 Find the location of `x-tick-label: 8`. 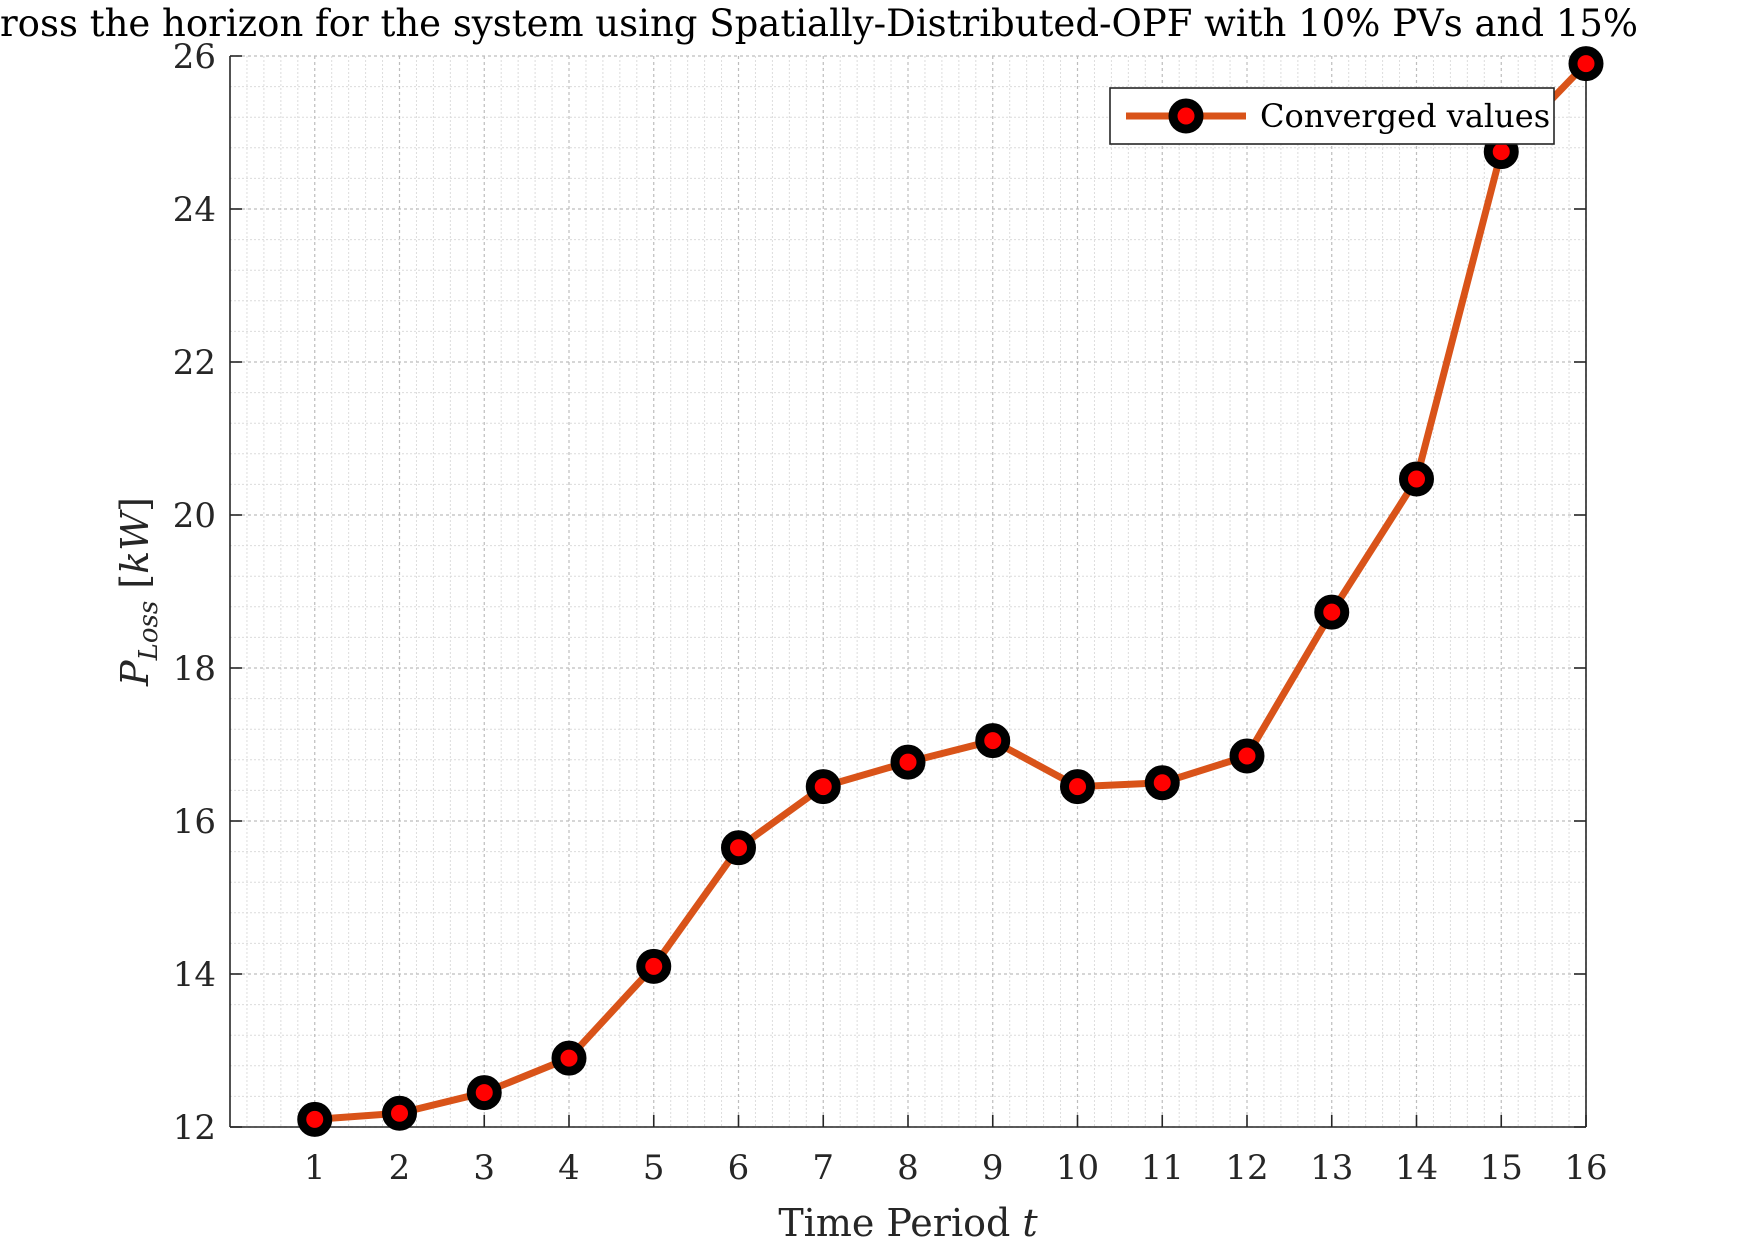

x-tick-label: 8 is located at coordinates (908, 1168).